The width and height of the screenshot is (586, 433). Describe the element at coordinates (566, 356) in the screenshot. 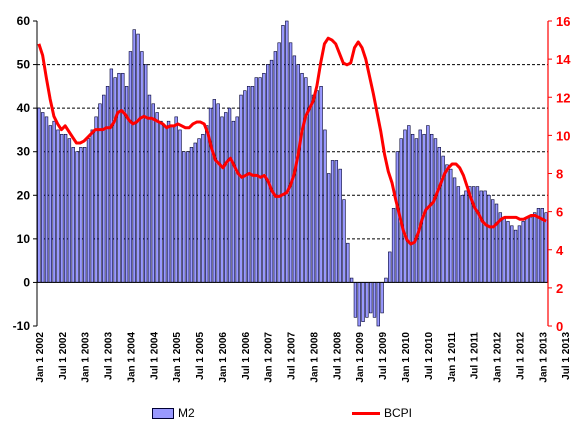

I see `x-tick-label: Jul 1 2013` at that location.